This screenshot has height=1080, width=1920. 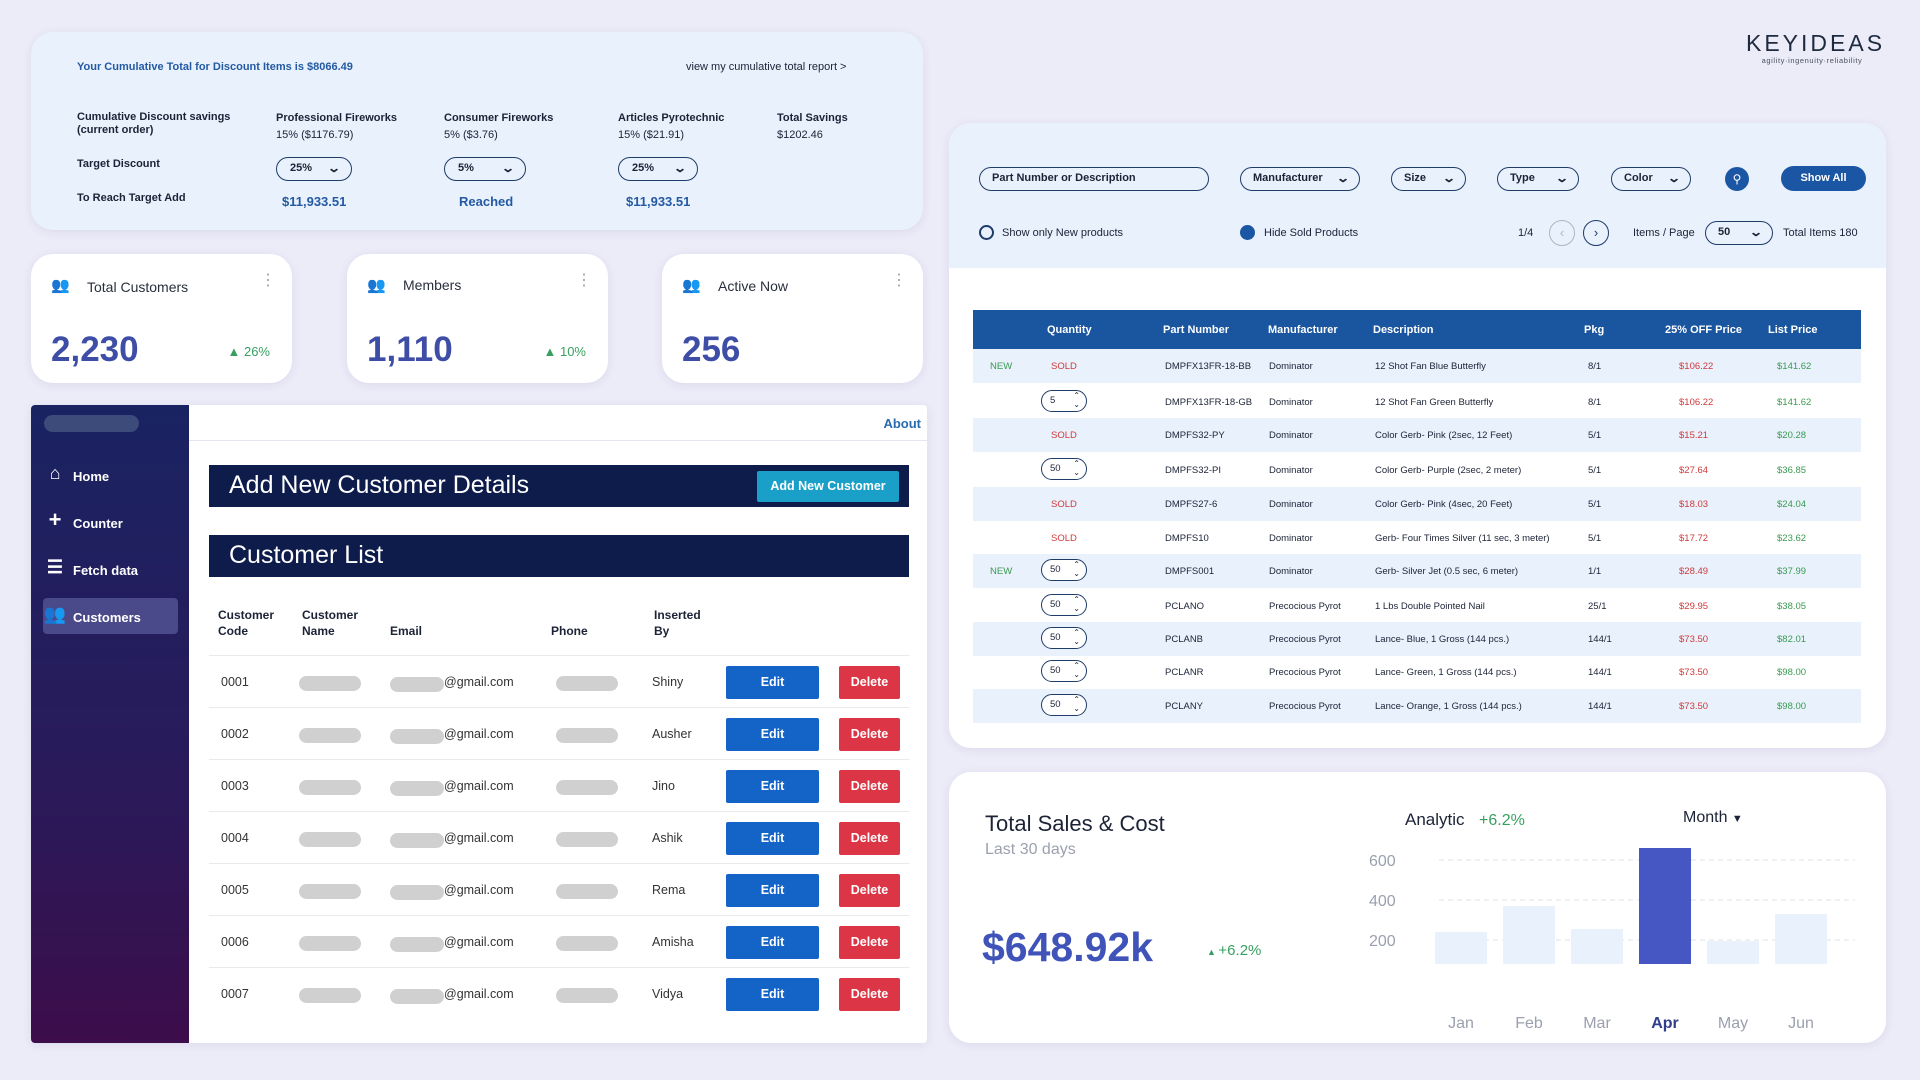 What do you see at coordinates (1793, 330) in the screenshot?
I see `col-header-list-price: List Price` at bounding box center [1793, 330].